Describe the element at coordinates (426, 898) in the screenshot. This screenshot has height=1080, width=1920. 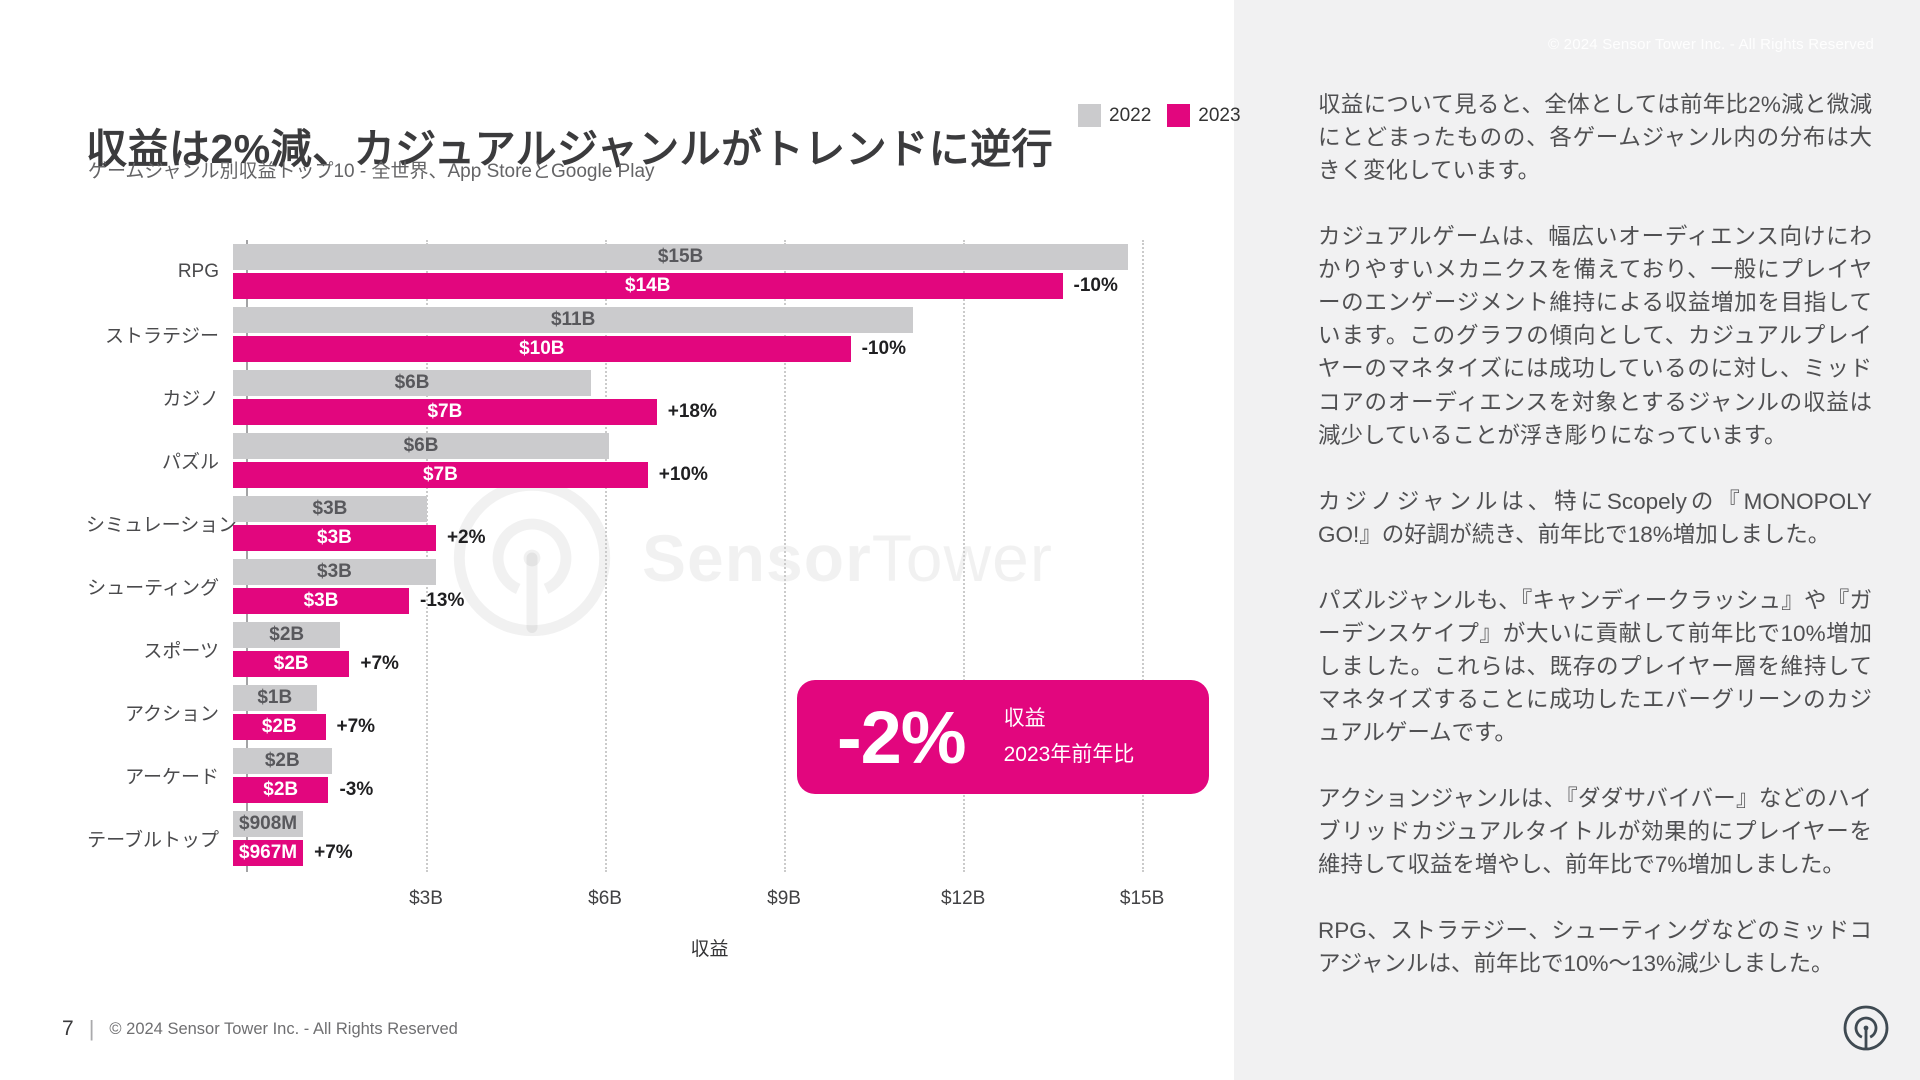
I see `x-tick-label: $3B` at that location.